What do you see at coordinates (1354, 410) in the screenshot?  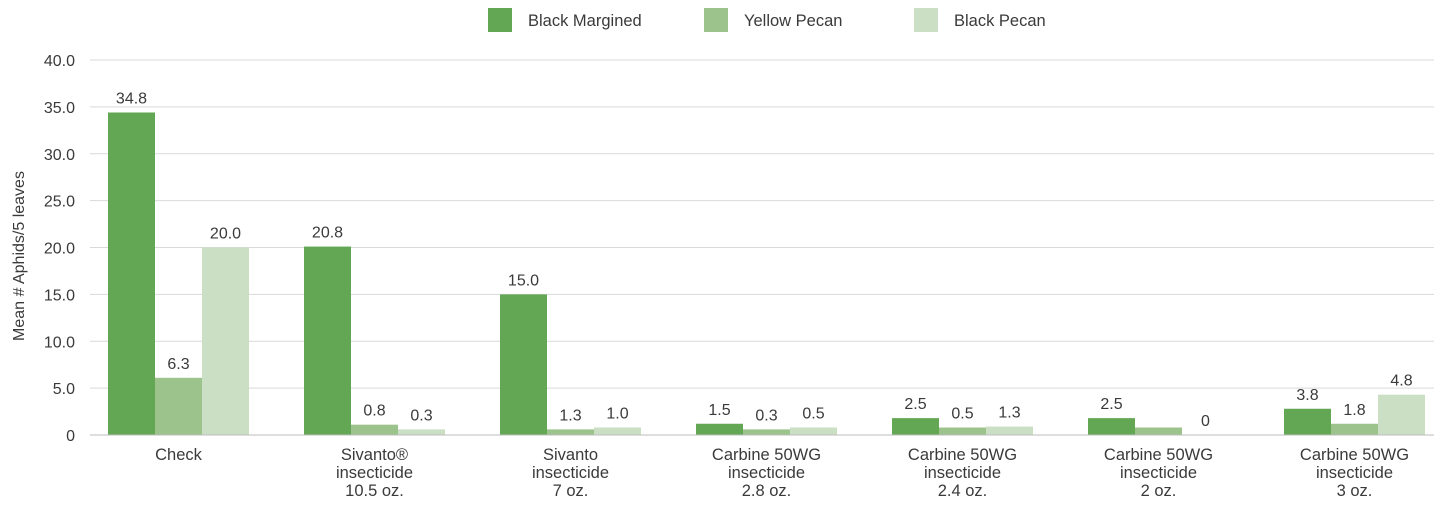 I see `data-label: 1.8` at bounding box center [1354, 410].